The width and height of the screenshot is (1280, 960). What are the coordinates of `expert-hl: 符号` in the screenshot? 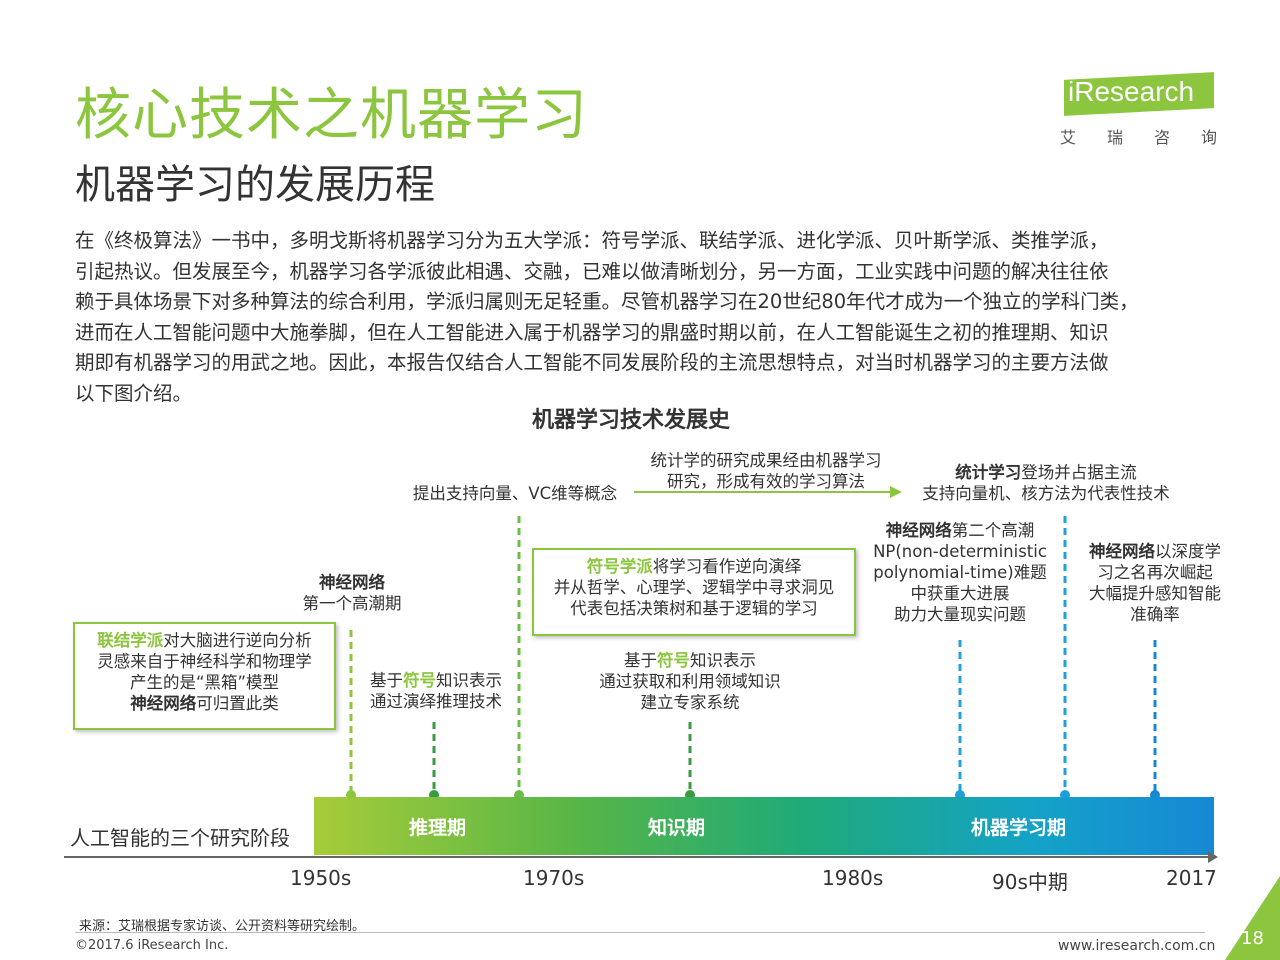 It's located at (673, 660).